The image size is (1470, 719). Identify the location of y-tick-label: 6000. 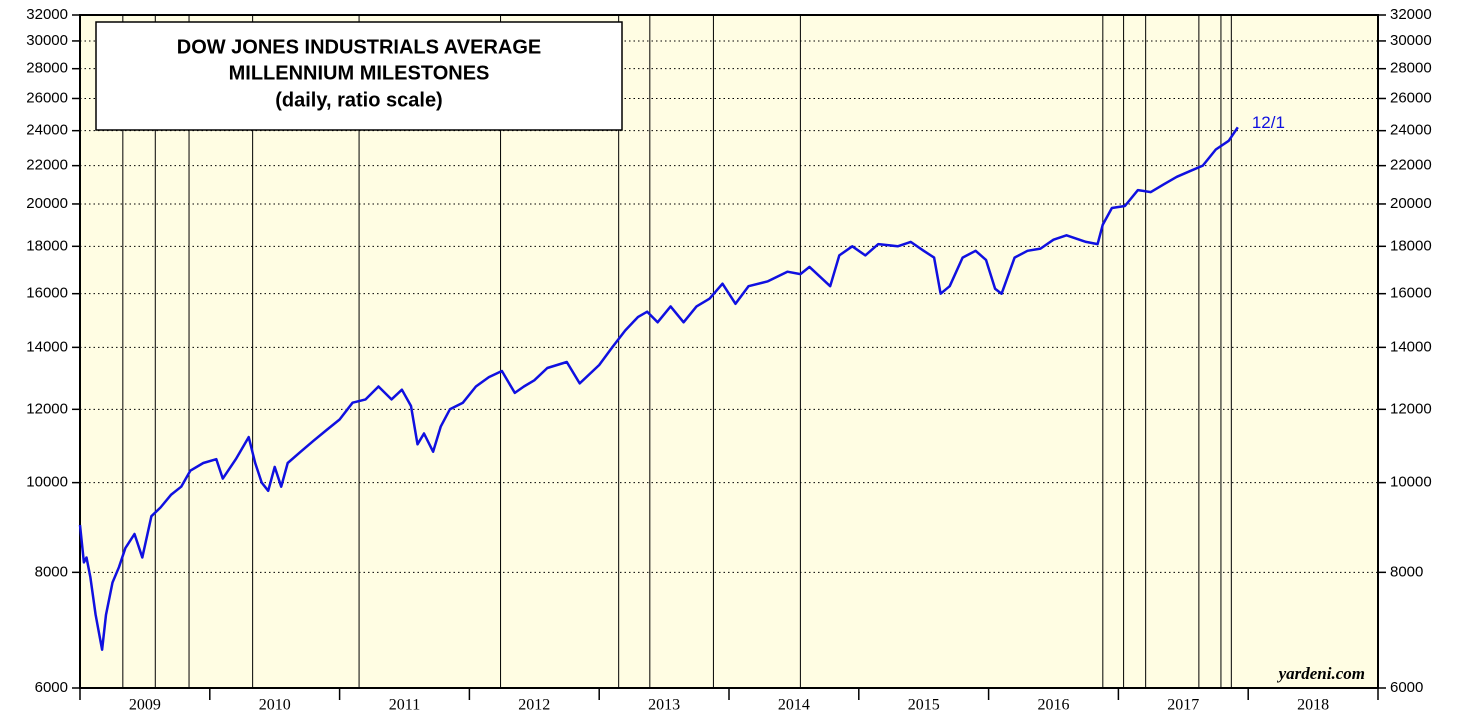
(51, 687).